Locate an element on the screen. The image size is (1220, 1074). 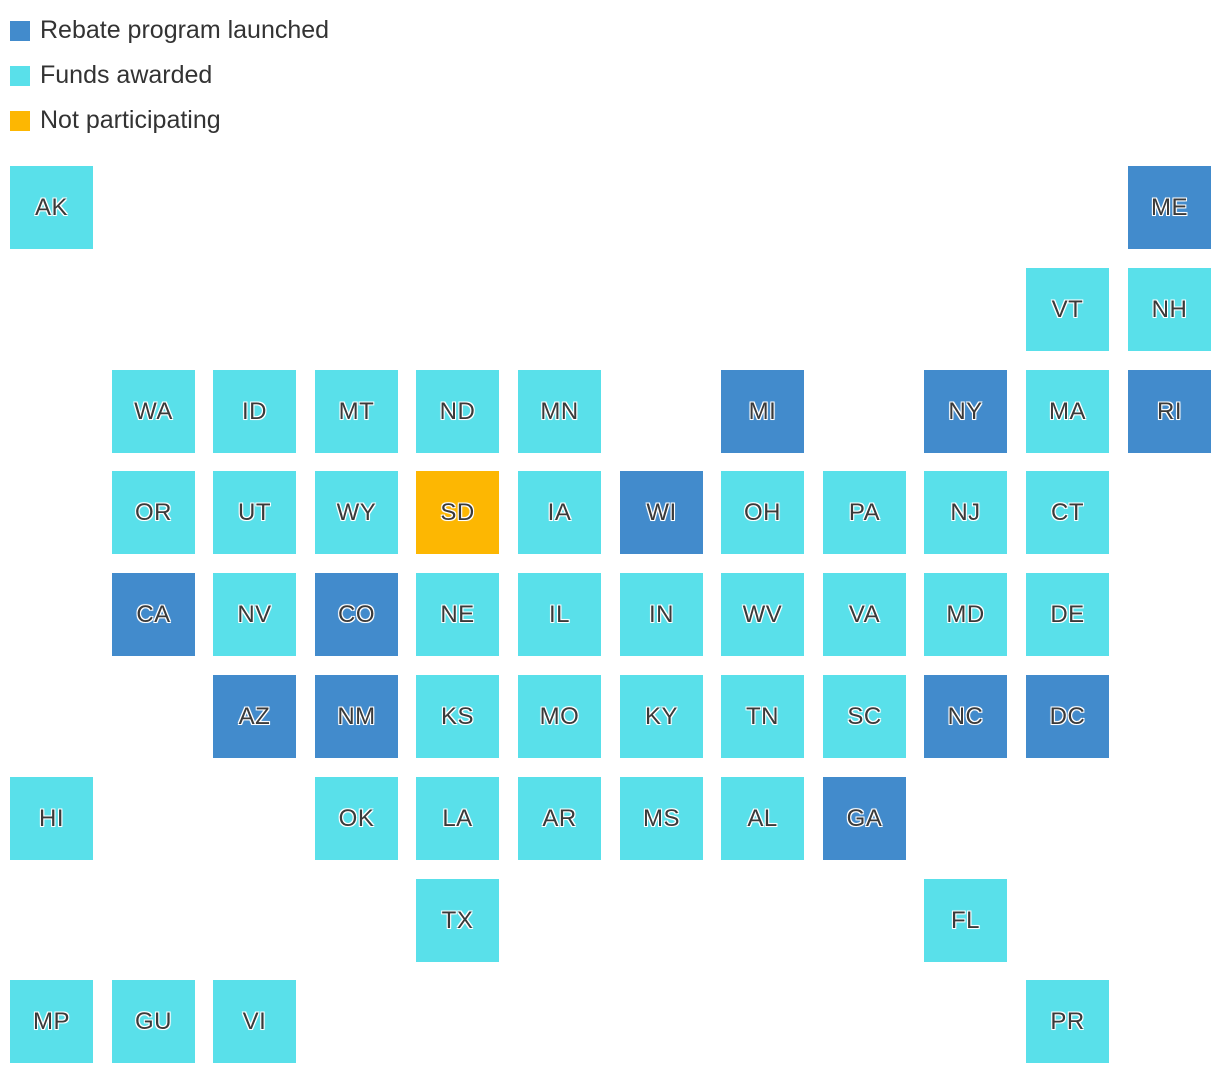
state-tile-label: MI is located at coordinates (762, 411).